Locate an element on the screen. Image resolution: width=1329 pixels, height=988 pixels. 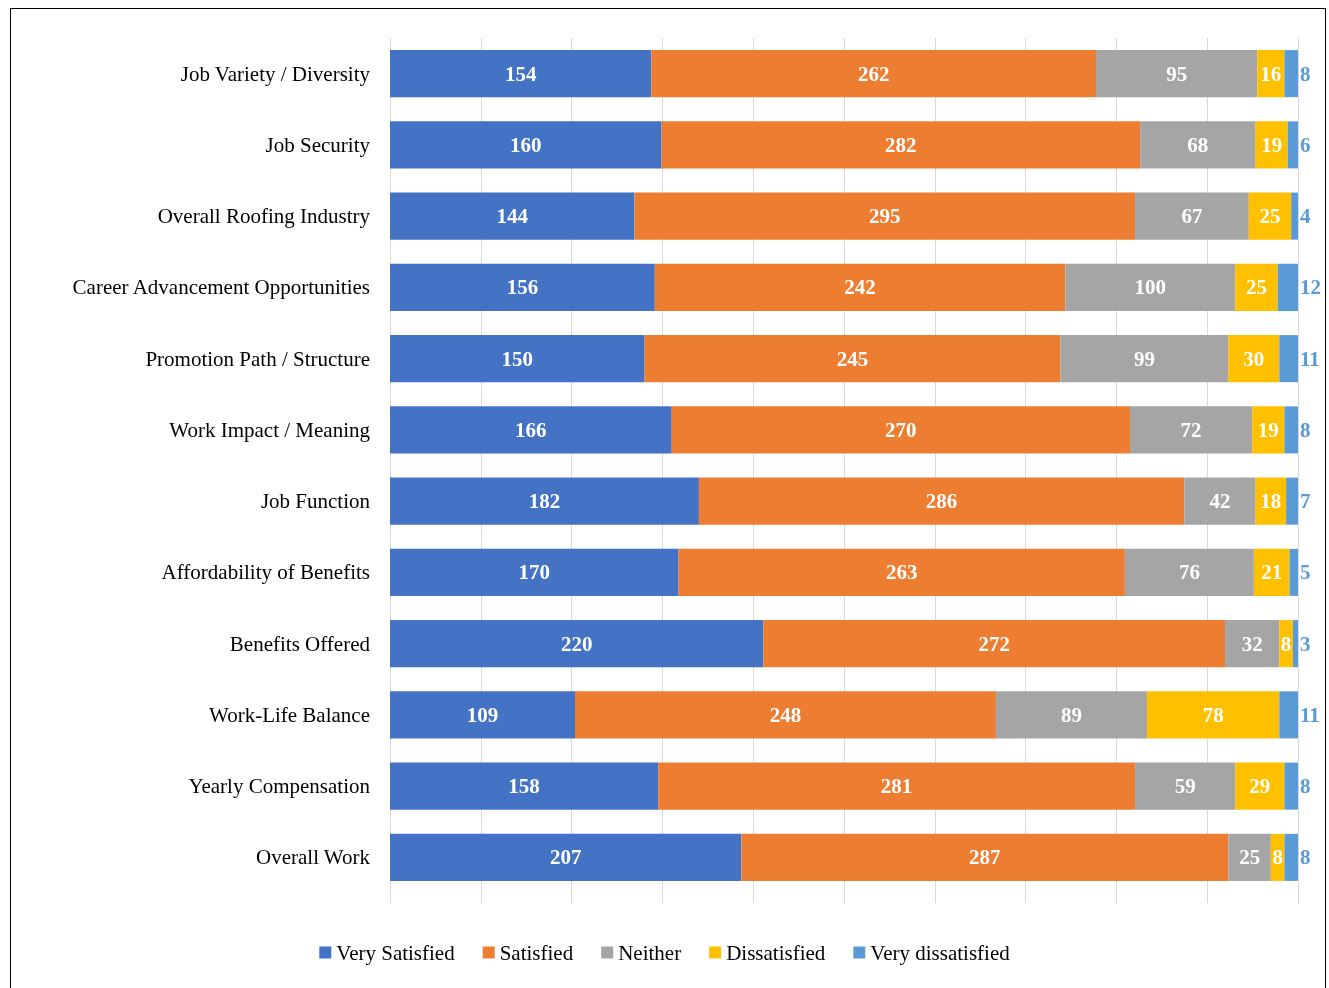
y-tick-label: Promotion Path / Structure is located at coordinates (257, 358).